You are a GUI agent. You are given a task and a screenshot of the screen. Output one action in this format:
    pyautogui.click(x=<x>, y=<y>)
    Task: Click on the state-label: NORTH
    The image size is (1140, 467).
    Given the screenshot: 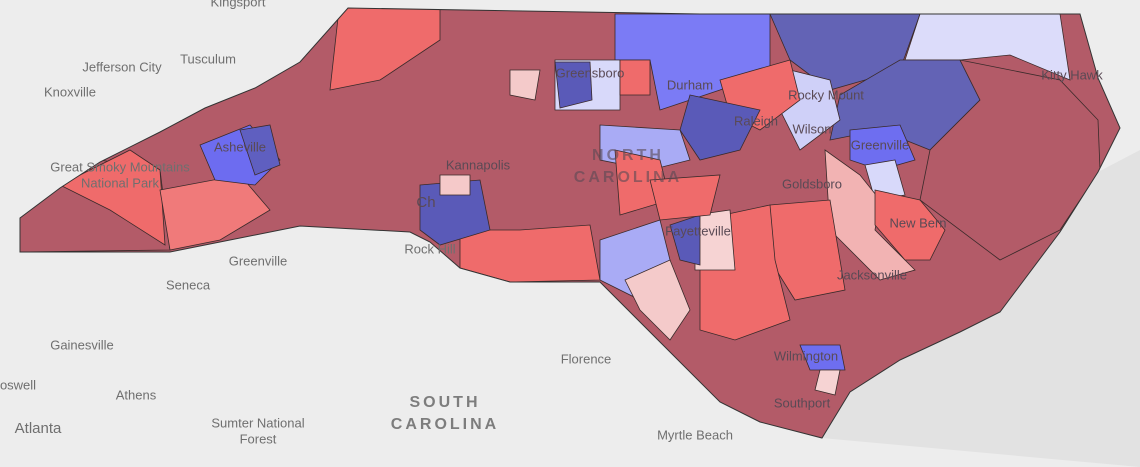 What is the action you would take?
    pyautogui.click(x=628, y=155)
    